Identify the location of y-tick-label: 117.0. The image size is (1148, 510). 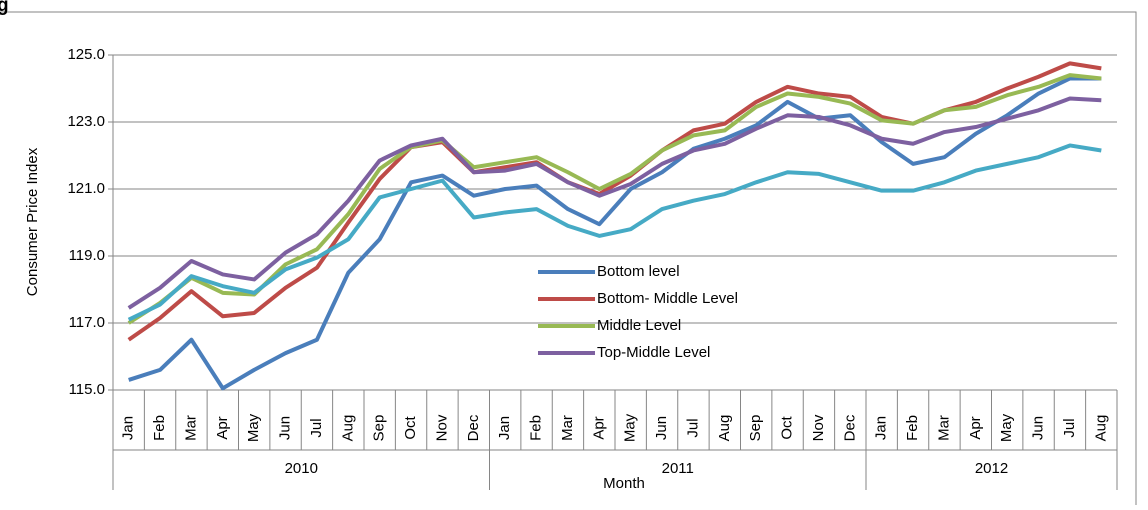
(87, 322).